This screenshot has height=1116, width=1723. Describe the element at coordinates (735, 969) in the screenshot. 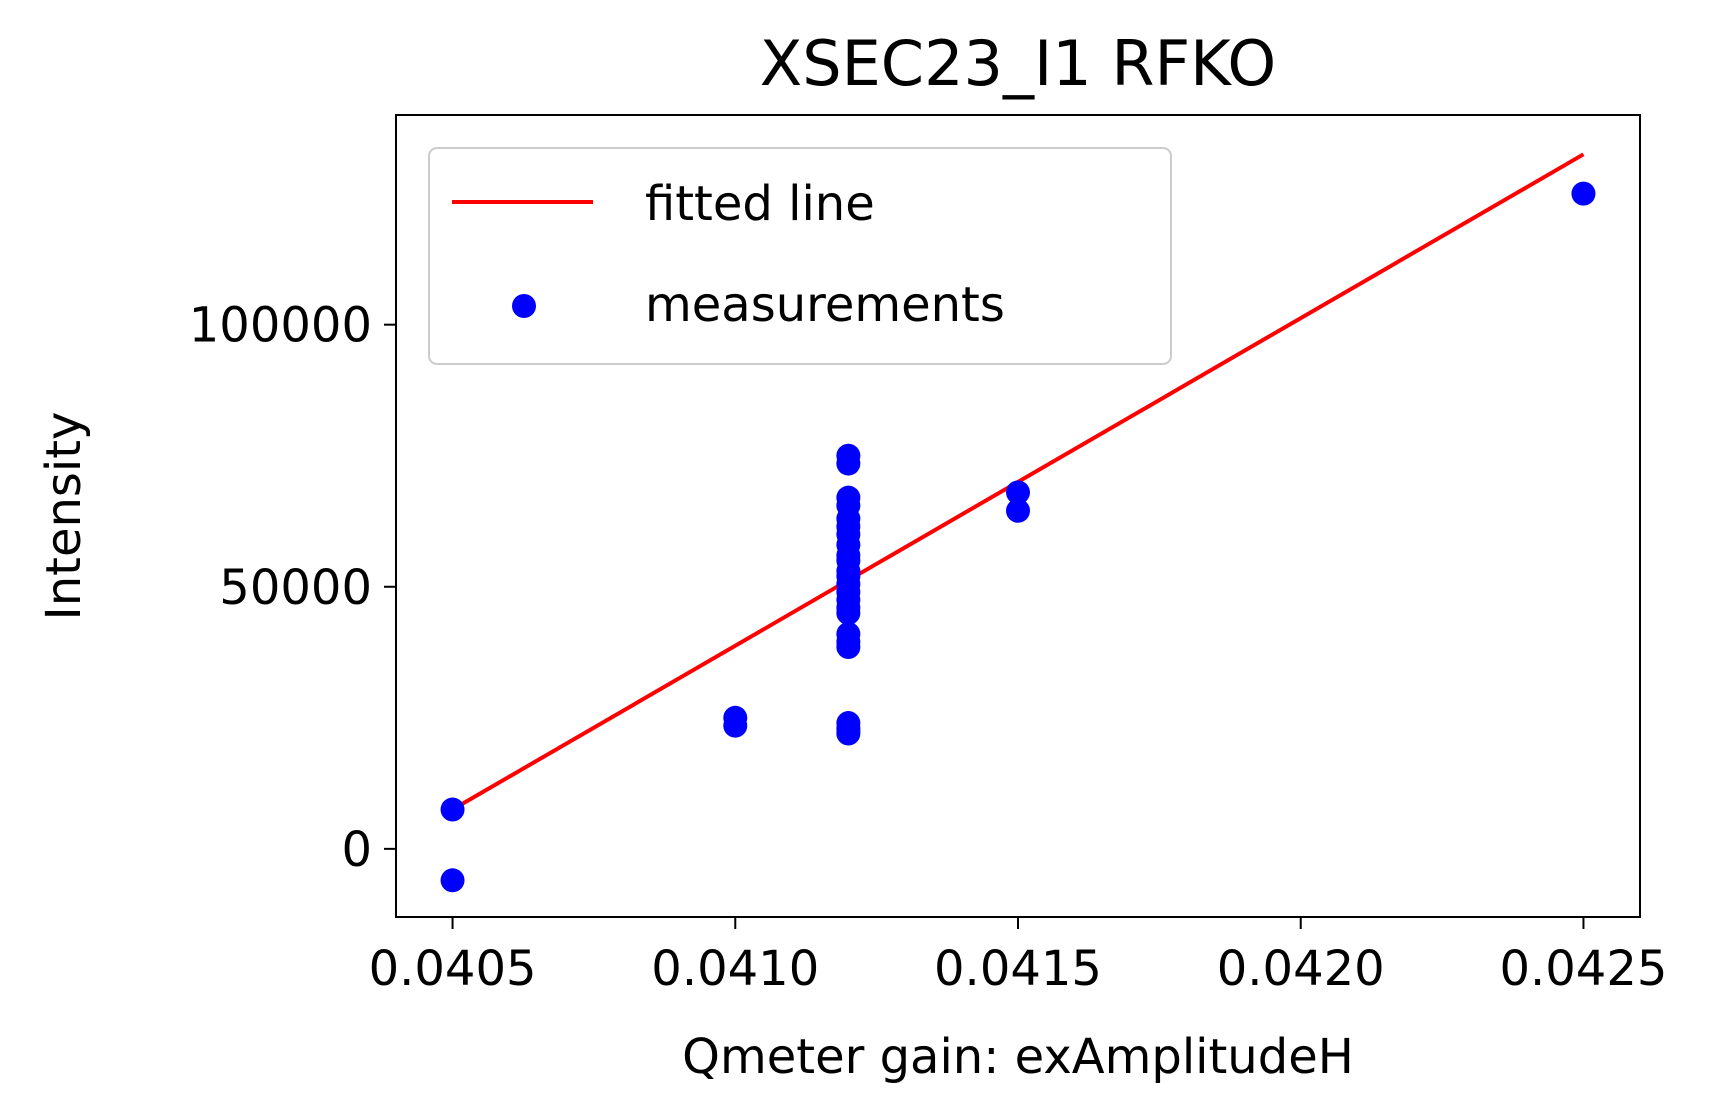

I see `x-tick-label: 0.0410` at that location.